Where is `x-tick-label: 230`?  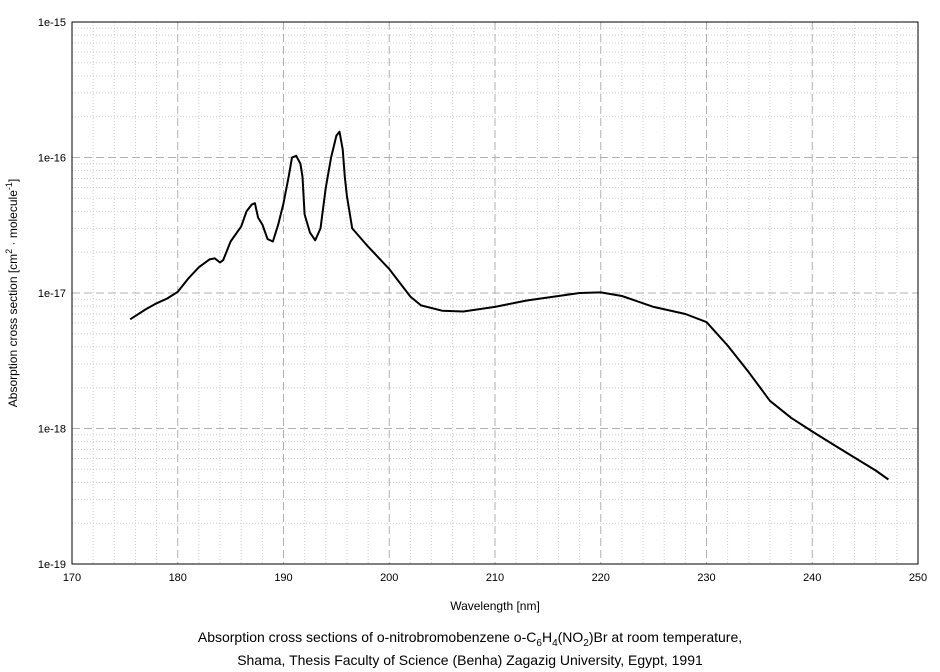
x-tick-label: 230 is located at coordinates (706, 578).